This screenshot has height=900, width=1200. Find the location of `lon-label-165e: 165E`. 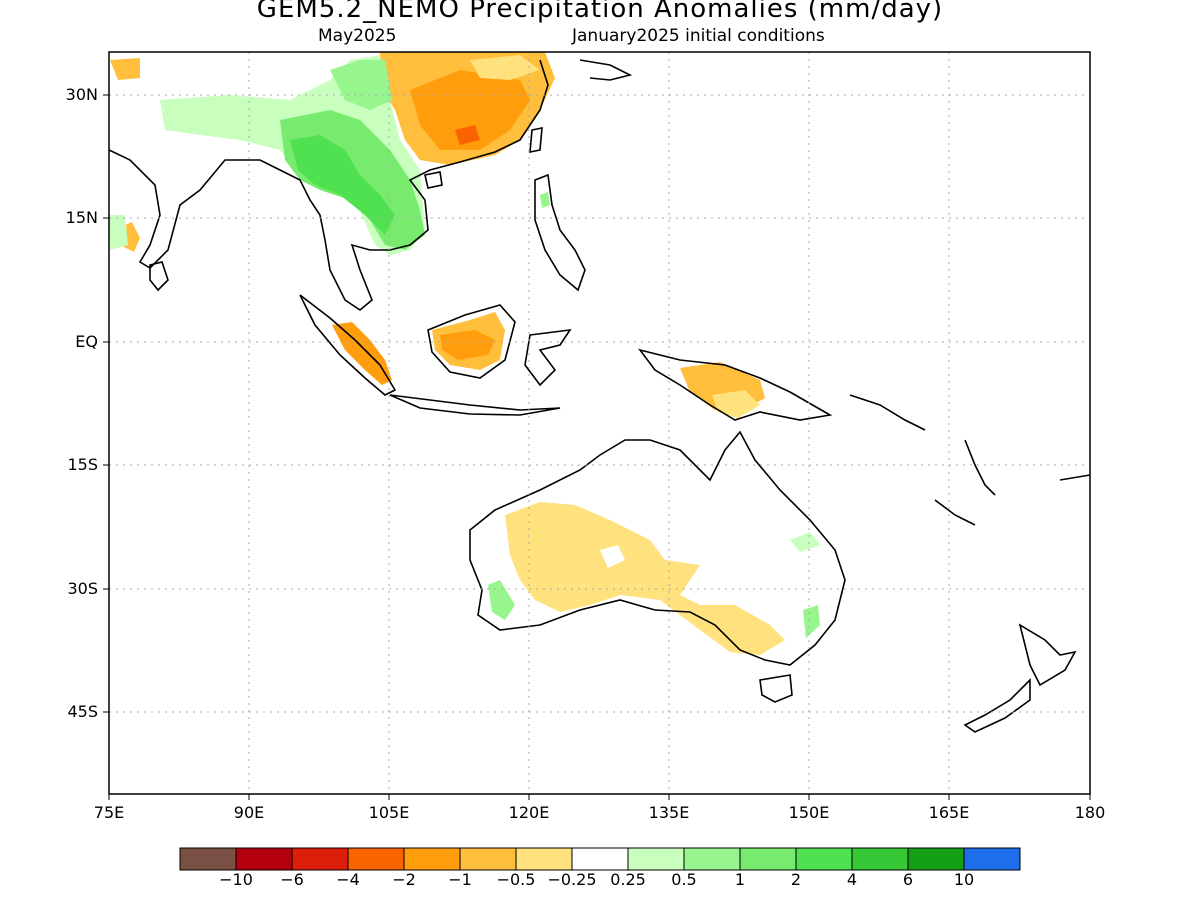

lon-label-165e: 165E is located at coordinates (949, 812).